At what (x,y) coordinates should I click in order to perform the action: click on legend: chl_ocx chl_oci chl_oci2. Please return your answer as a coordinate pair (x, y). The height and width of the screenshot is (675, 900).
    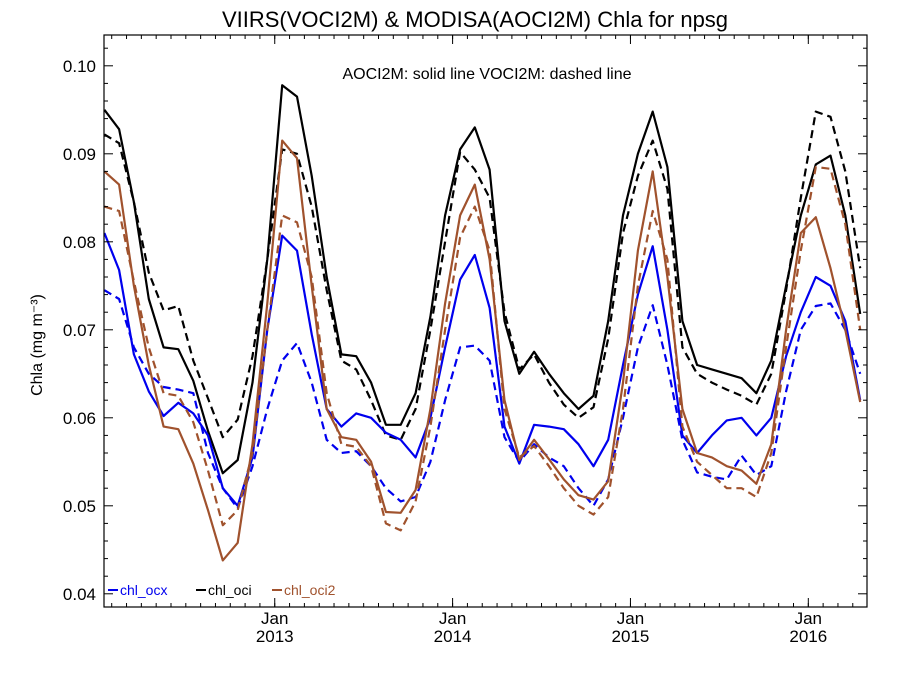
    Looking at the image, I should click on (222, 590).